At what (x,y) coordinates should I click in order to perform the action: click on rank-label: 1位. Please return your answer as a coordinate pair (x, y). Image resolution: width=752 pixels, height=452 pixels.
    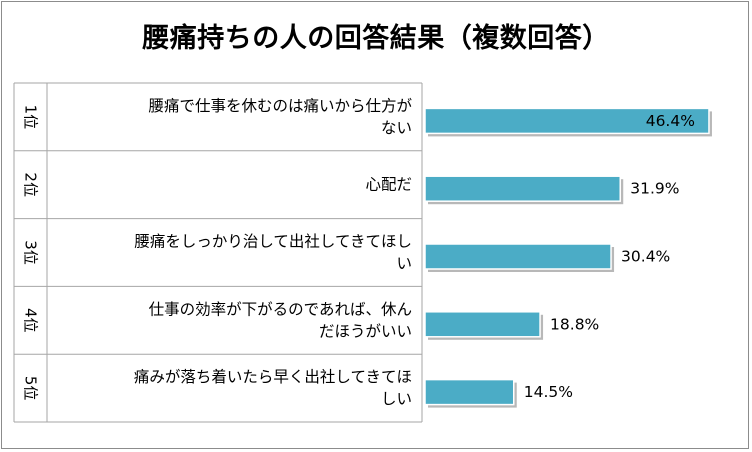
    Looking at the image, I should click on (31, 117).